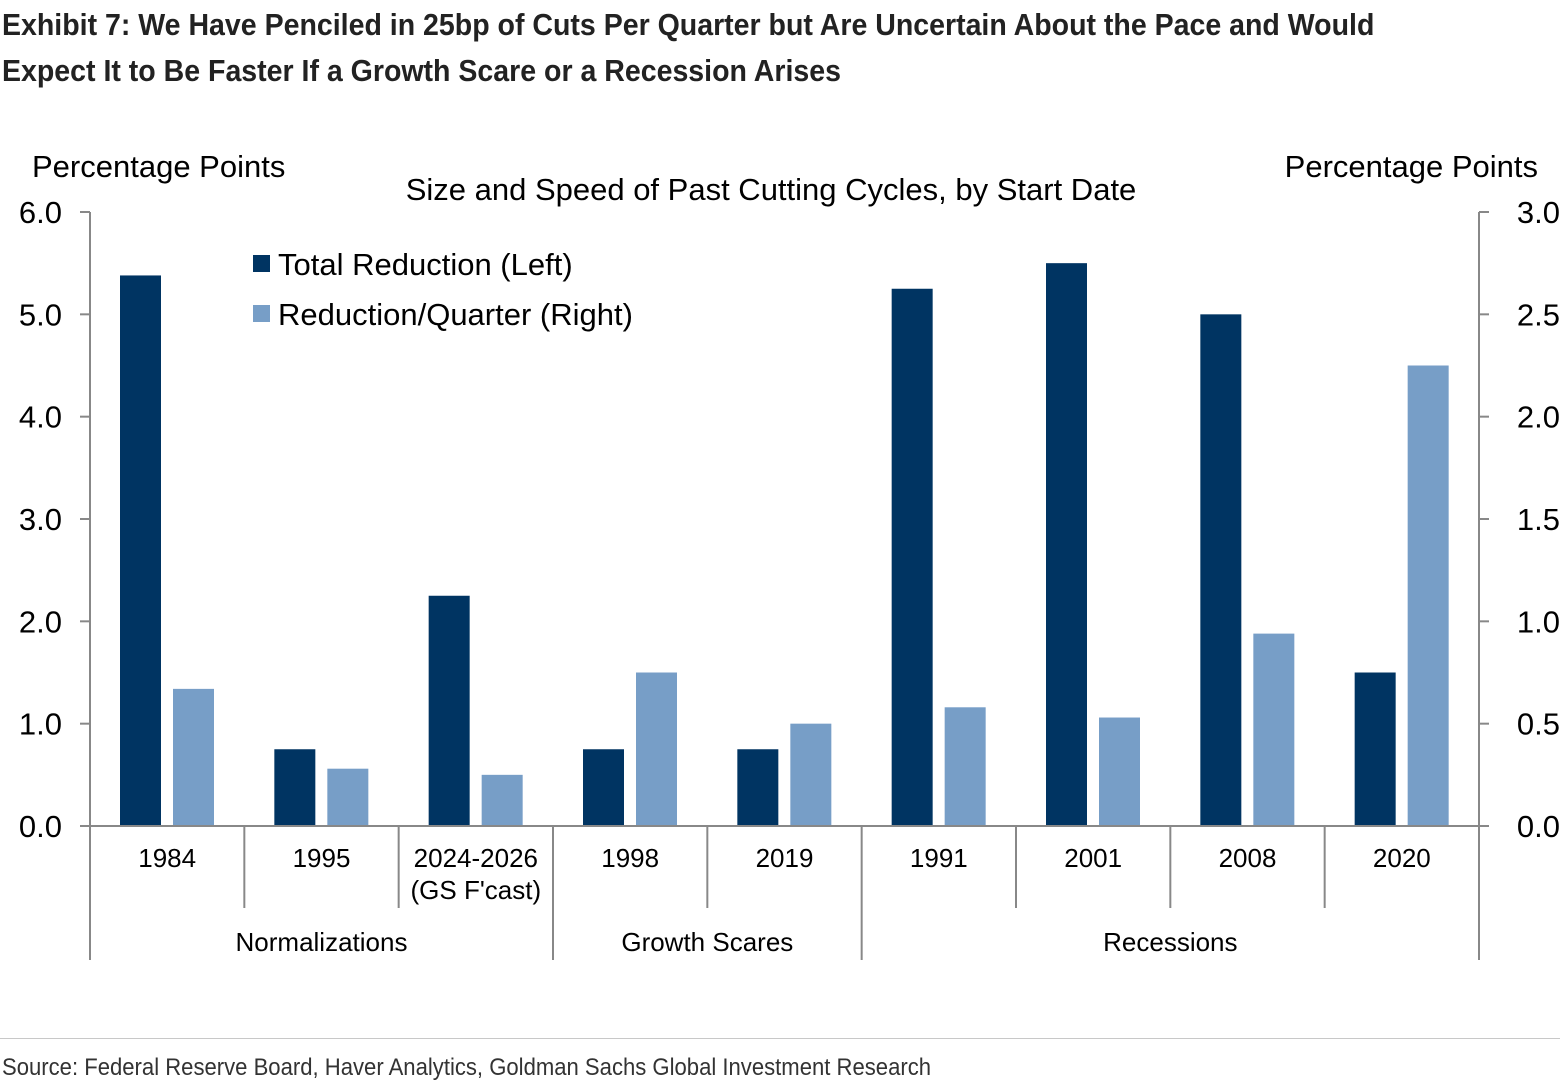 The width and height of the screenshot is (1560, 1088). I want to click on right-tick-label: 0.5, so click(1538, 724).